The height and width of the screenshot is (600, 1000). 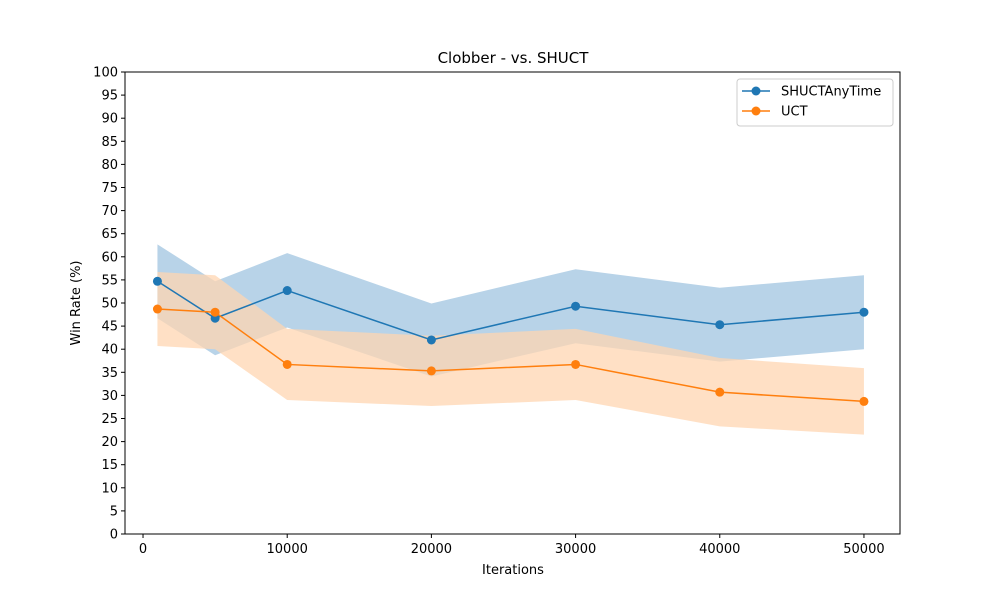 What do you see at coordinates (513, 570) in the screenshot?
I see `x-axis-label: Iterations` at bounding box center [513, 570].